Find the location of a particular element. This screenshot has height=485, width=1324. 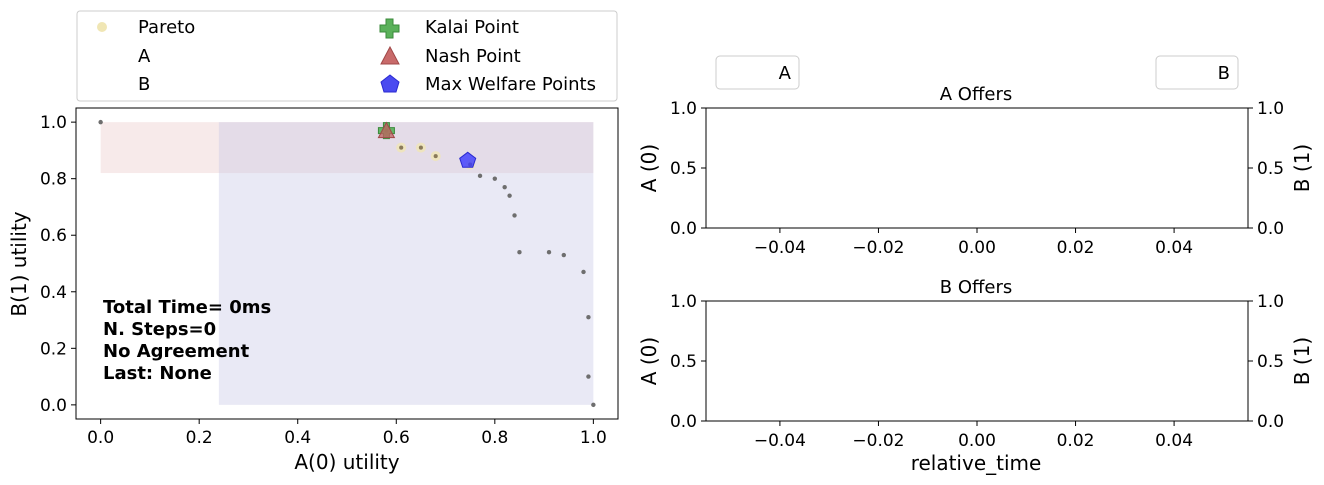

x-tick-label: 0.6 is located at coordinates (396, 438).